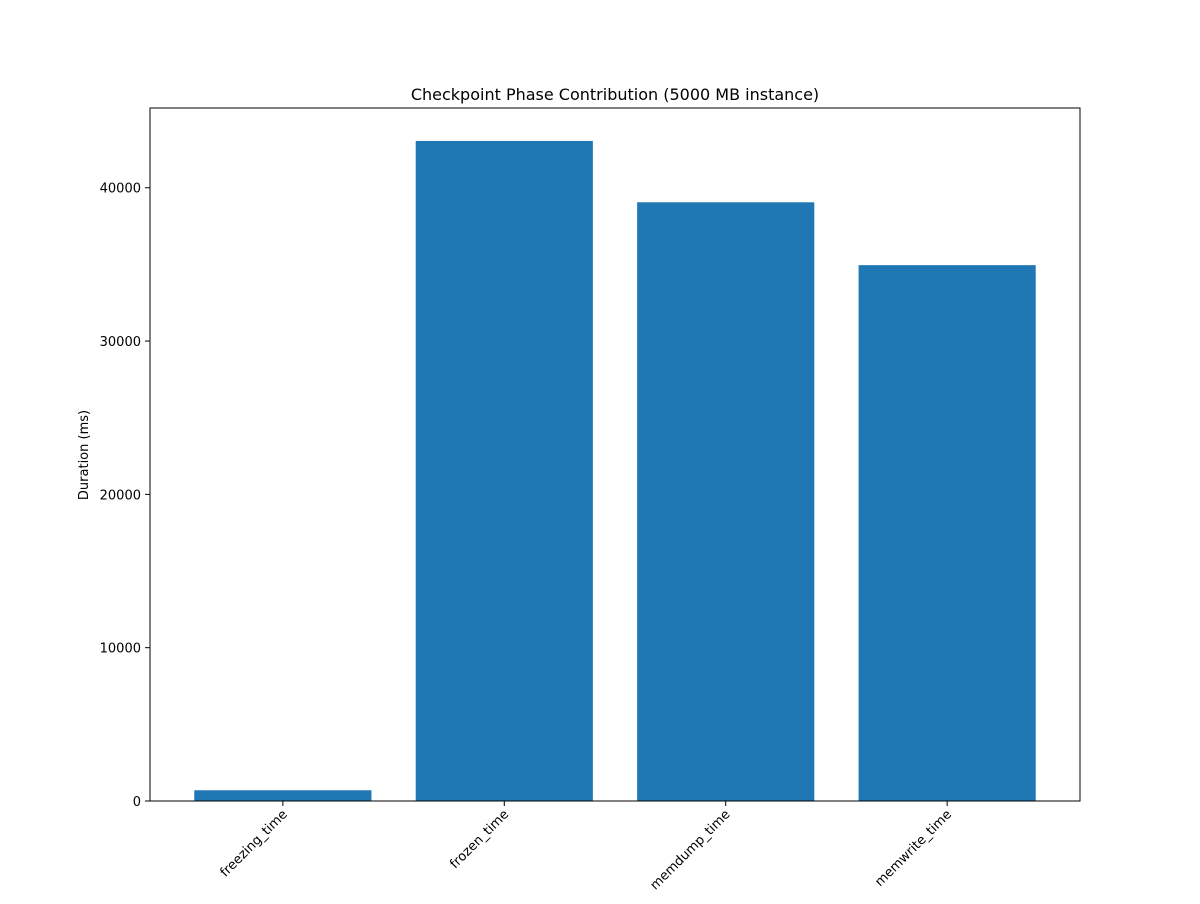 This screenshot has height=904, width=1200. What do you see at coordinates (479, 839) in the screenshot?
I see `x-tick-label: frozen_time` at bounding box center [479, 839].